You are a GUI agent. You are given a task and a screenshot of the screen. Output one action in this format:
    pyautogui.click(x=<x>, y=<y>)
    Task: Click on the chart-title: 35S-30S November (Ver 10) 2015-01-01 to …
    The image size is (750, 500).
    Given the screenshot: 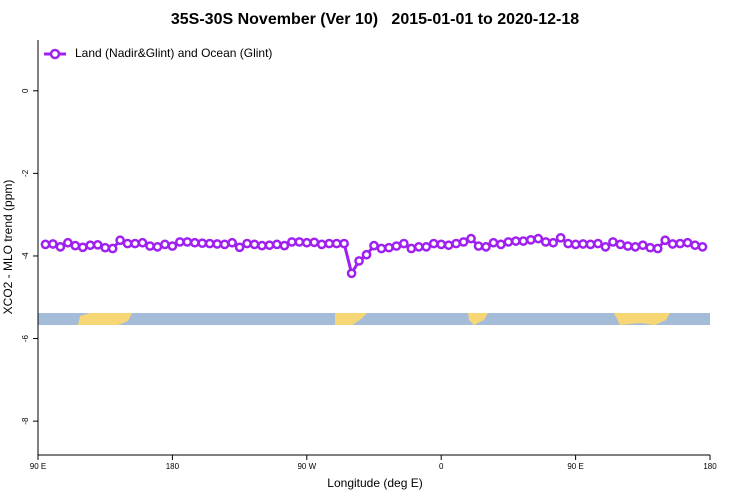 What is the action you would take?
    pyautogui.click(x=375, y=19)
    